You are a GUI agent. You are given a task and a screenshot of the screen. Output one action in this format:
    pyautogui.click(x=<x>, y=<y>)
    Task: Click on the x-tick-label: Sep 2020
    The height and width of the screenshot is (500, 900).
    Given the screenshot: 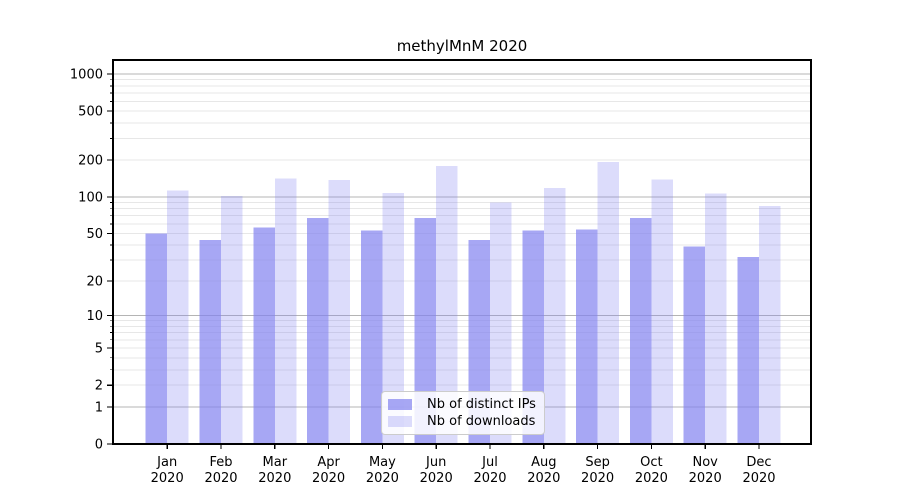 What is the action you would take?
    pyautogui.click(x=597, y=470)
    